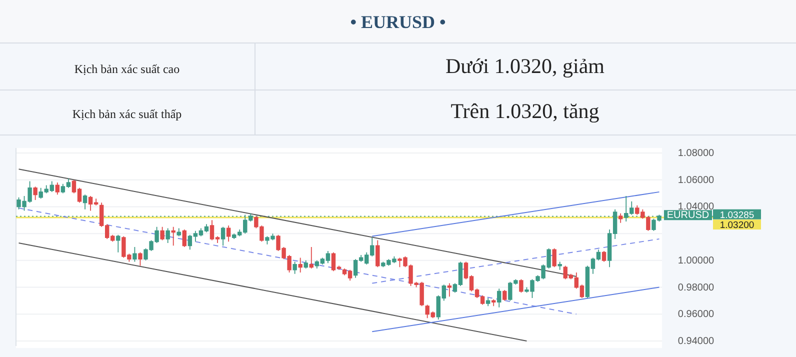 This screenshot has height=357, width=796. Describe the element at coordinates (696, 341) in the screenshot. I see `y-tick-label: 0.94000` at that location.